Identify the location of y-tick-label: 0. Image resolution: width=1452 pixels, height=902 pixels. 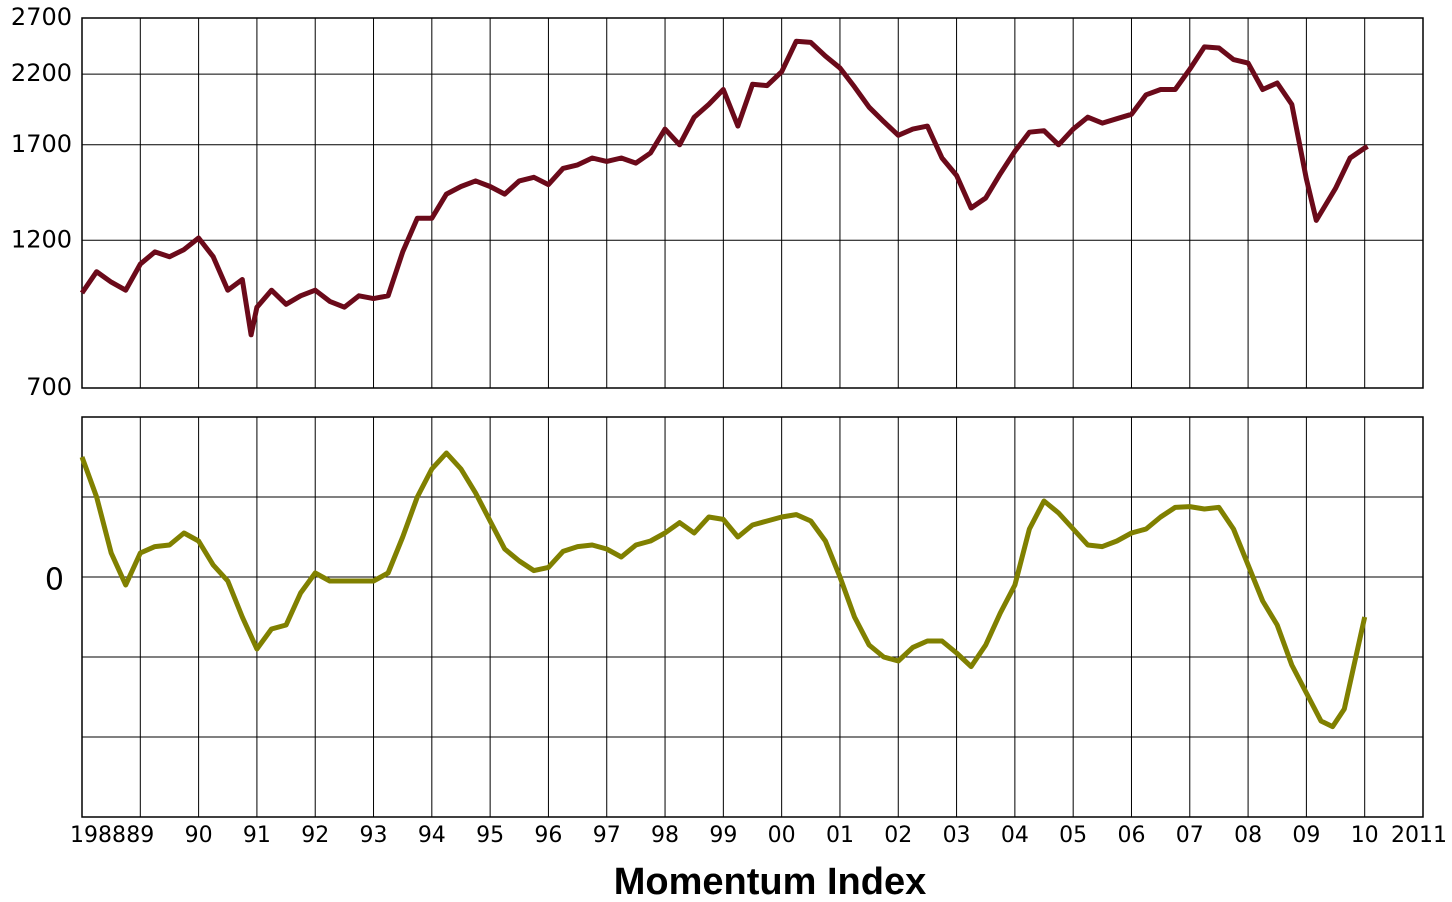
(54, 580).